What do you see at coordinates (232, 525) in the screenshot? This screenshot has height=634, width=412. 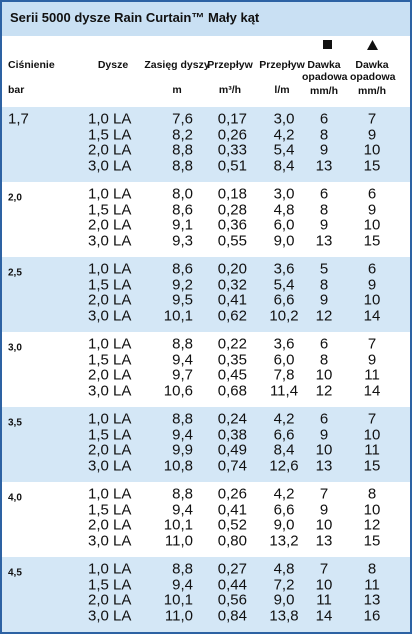 I see `cell: 0,52` at bounding box center [232, 525].